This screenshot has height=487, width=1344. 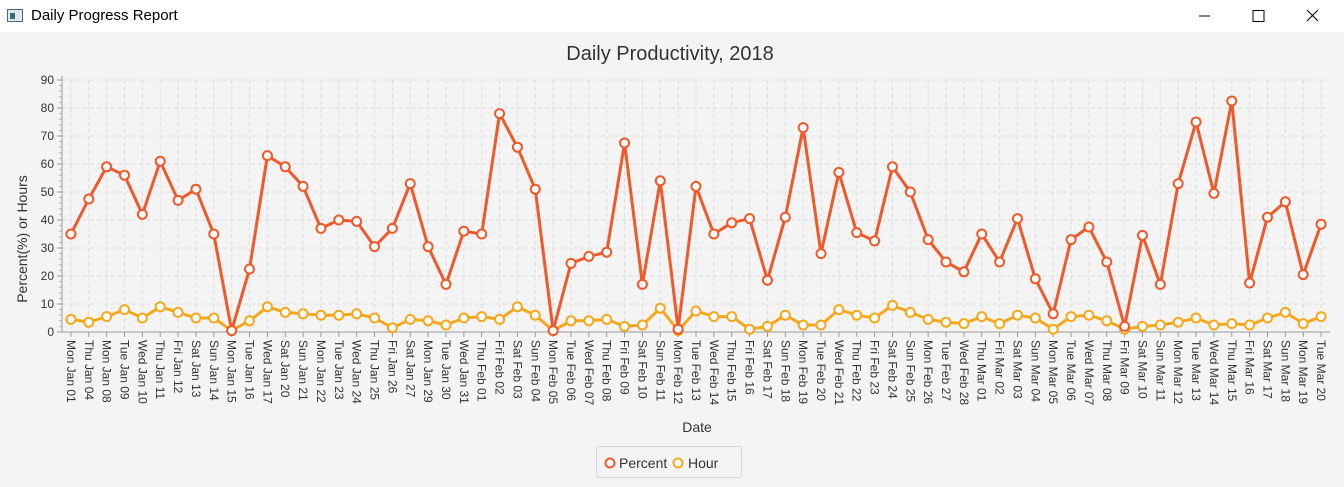 I want to click on maximize-button, so click(x=1258, y=16).